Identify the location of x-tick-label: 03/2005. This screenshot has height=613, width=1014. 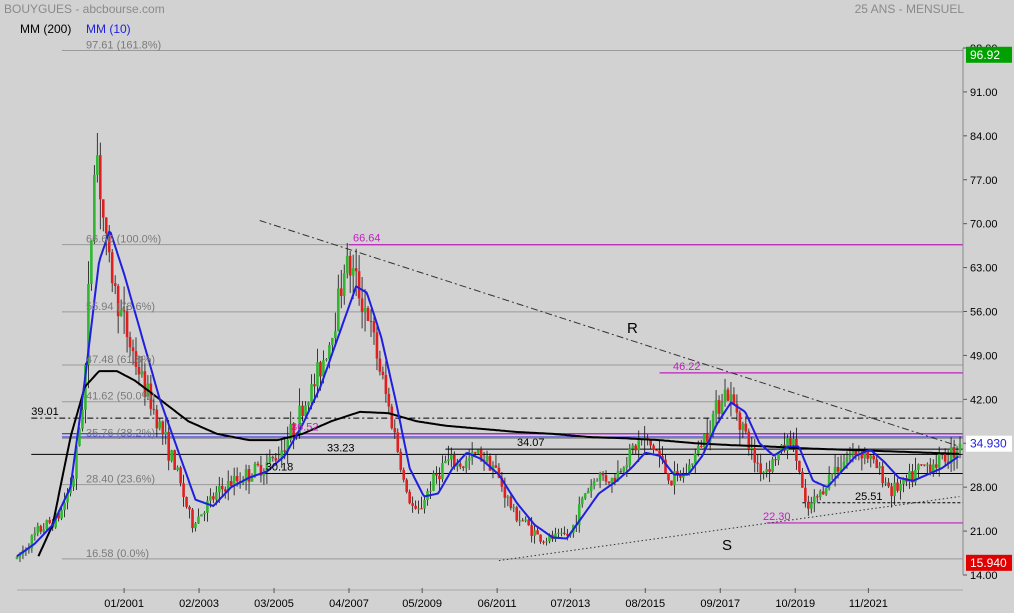
(274, 604).